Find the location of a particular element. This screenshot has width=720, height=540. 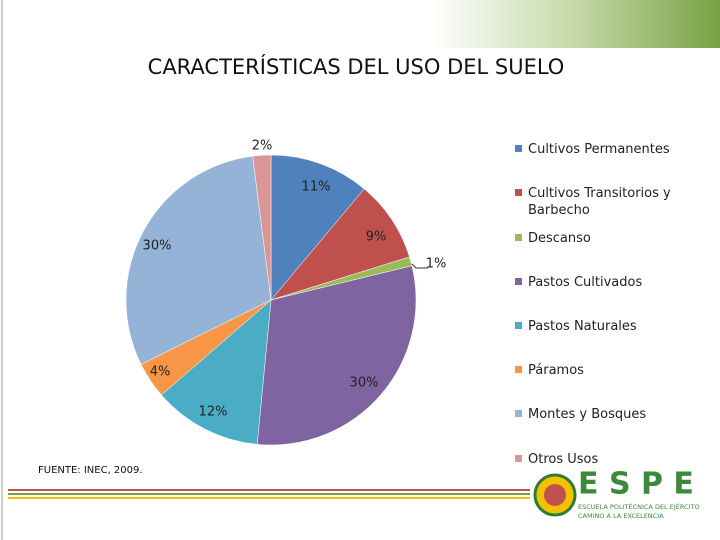

legend-label: Pastos Naturales is located at coordinates (582, 326).